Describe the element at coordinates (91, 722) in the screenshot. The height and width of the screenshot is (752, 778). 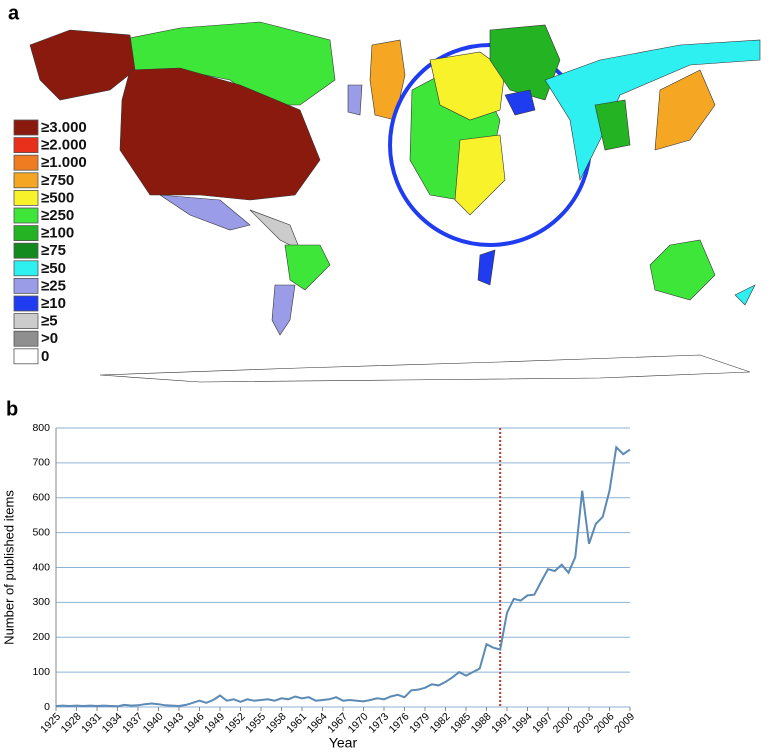
I see `x-tick-label: 1931` at that location.